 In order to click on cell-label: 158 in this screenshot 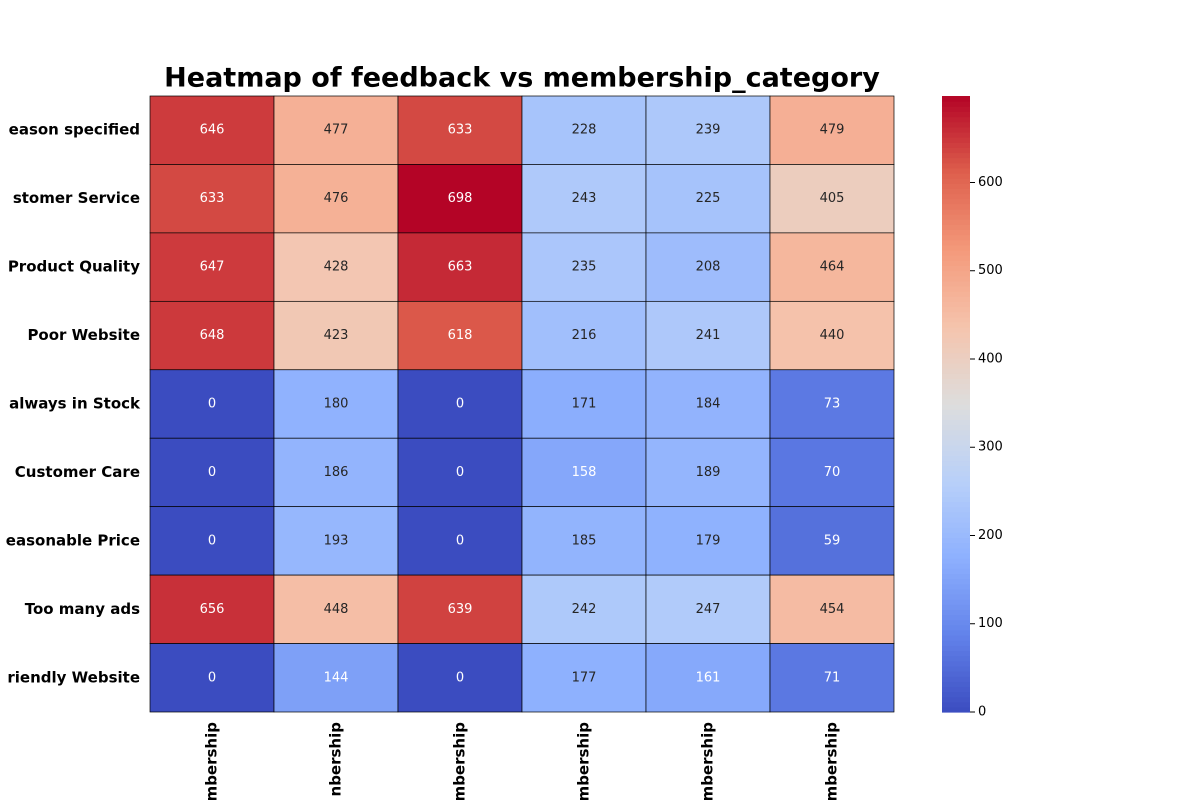, I will do `click(584, 472)`.